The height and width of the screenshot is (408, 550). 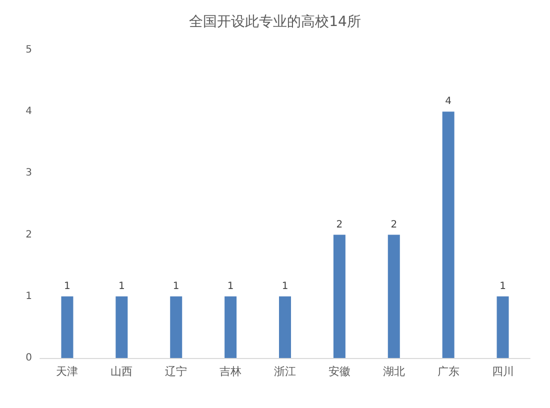 What do you see at coordinates (285, 371) in the screenshot?
I see `x-tick-label: 浙江` at bounding box center [285, 371].